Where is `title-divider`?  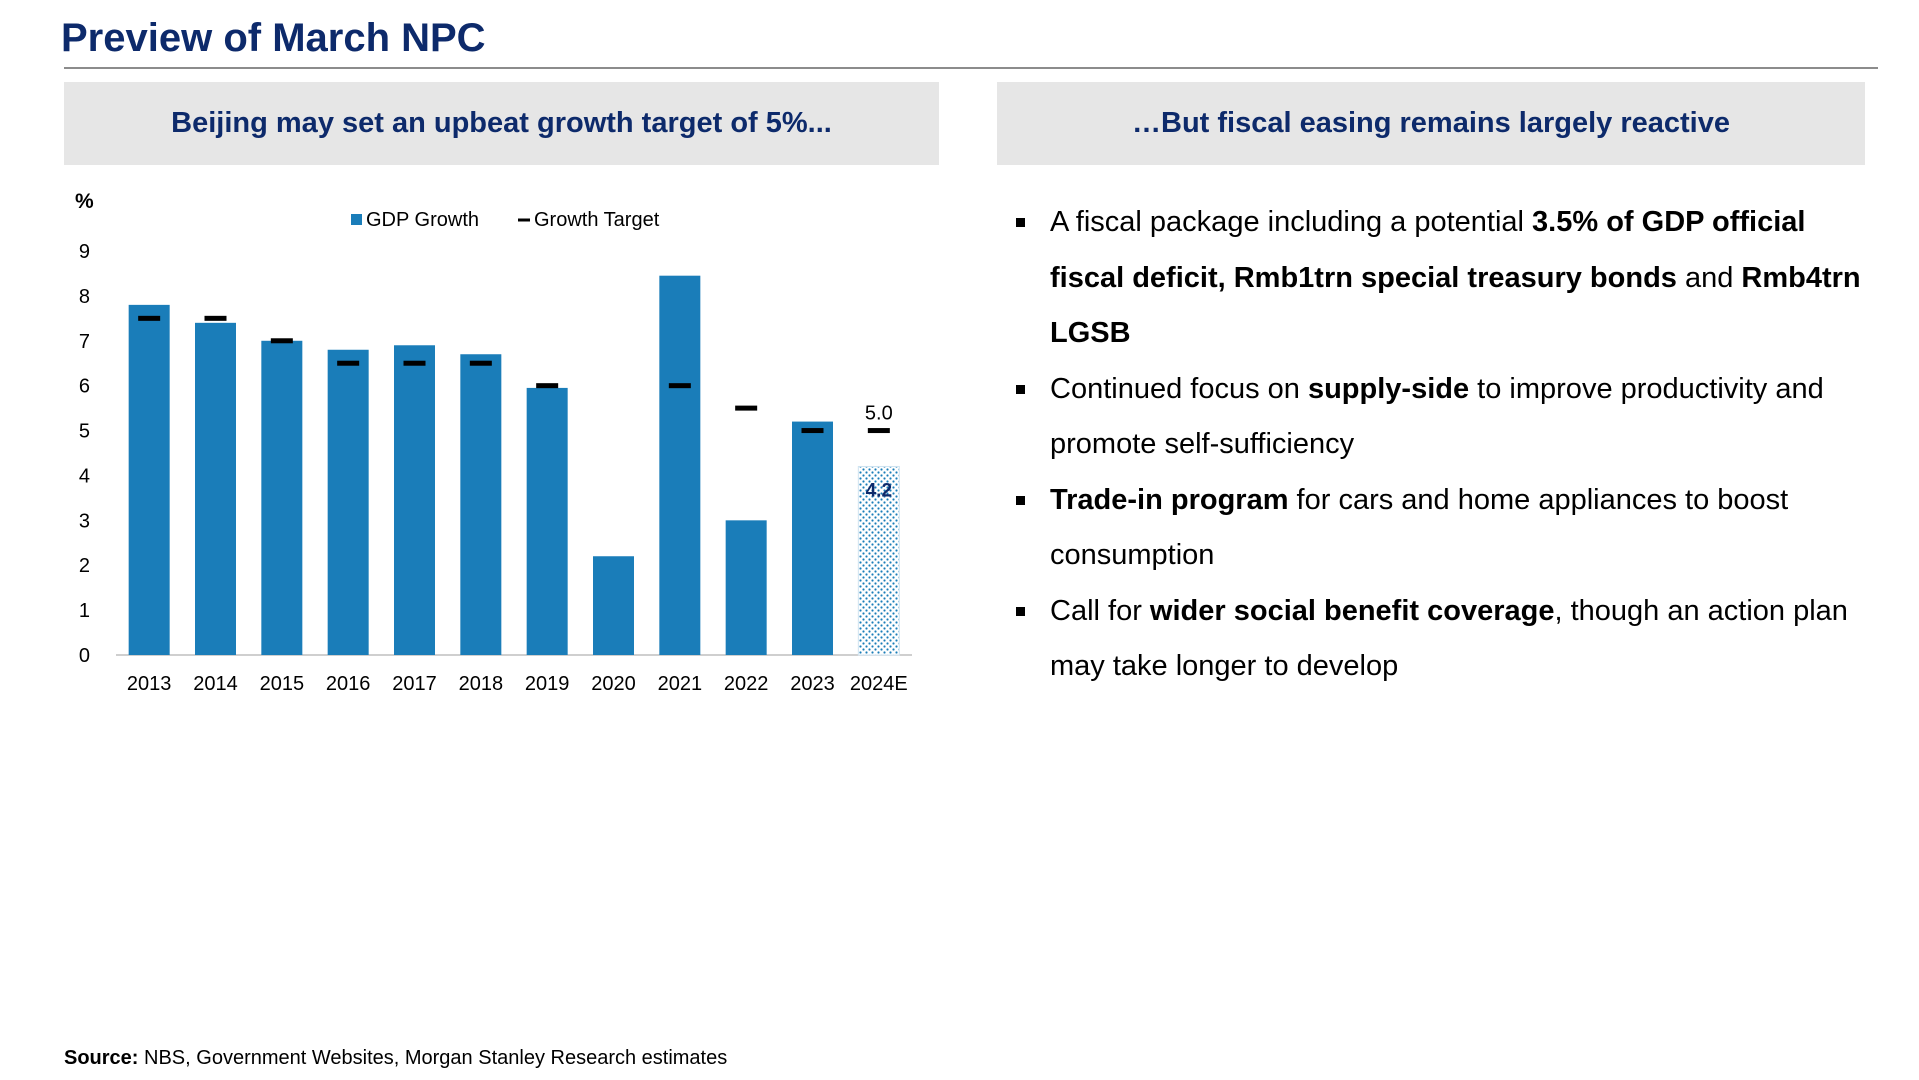 title-divider is located at coordinates (971, 68).